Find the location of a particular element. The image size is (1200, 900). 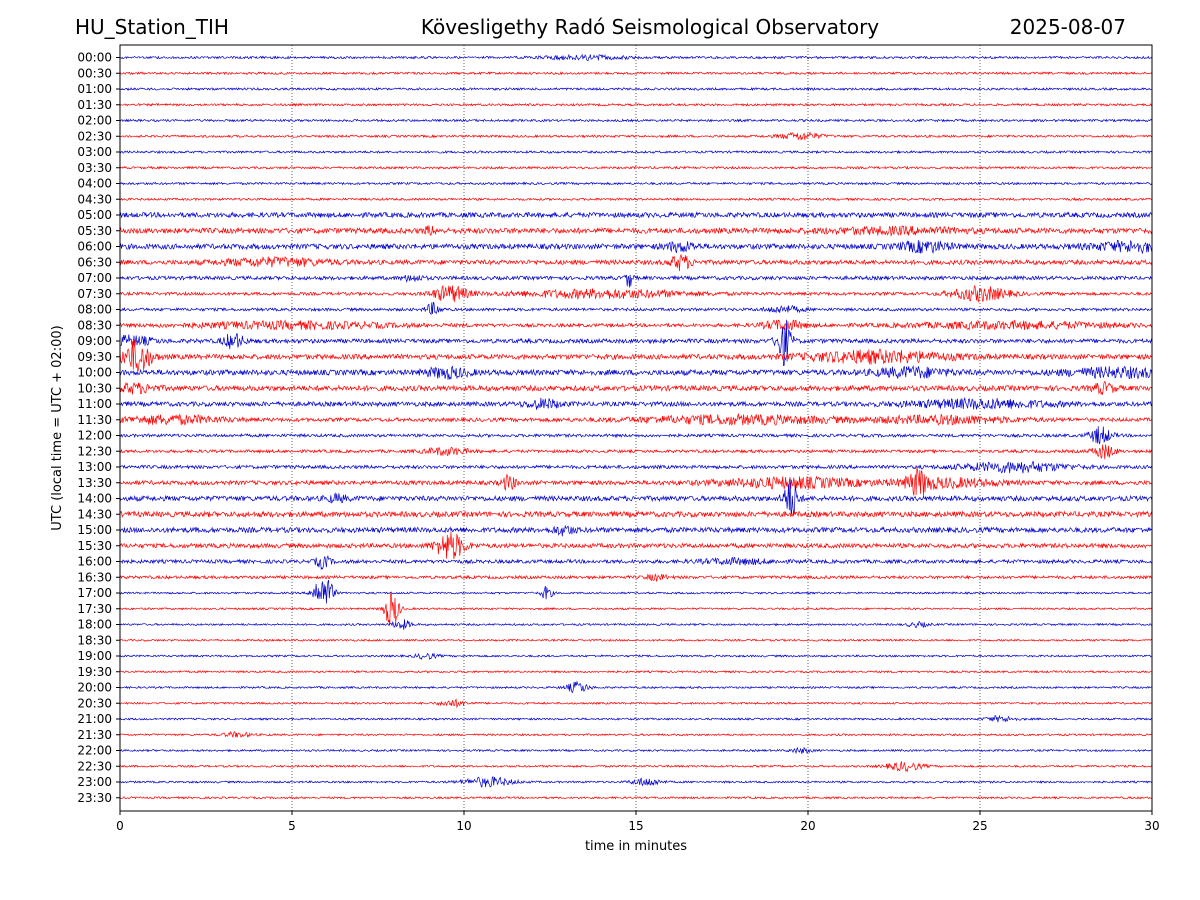

y-tick-label-9: 04:30 is located at coordinates (94, 199).